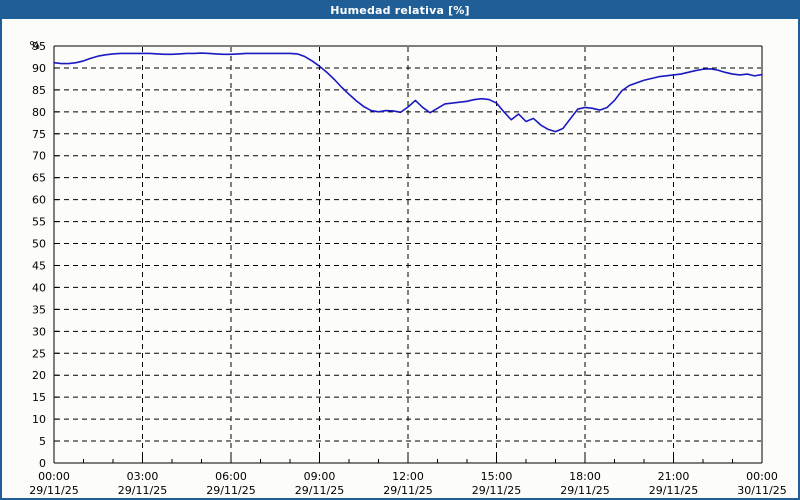  Describe the element at coordinates (39, 419) in the screenshot. I see `y-axis-tick-label: 10` at that location.